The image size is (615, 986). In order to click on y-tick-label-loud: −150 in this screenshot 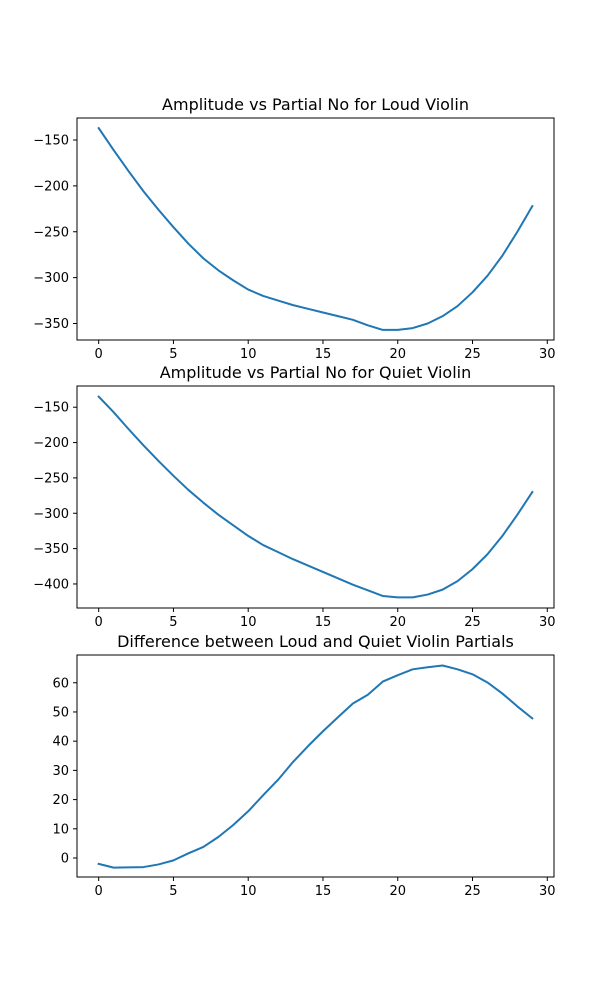, I will do `click(51, 141)`.